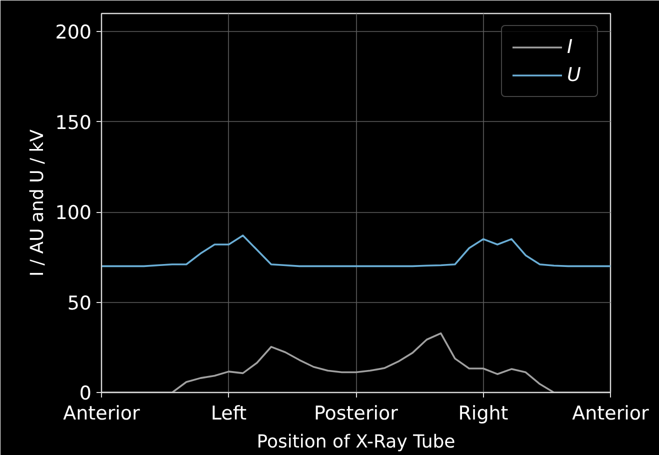 Image resolution: width=659 pixels, height=455 pixels. I want to click on y-axis-title: I / AU and U / kV, so click(37, 202).